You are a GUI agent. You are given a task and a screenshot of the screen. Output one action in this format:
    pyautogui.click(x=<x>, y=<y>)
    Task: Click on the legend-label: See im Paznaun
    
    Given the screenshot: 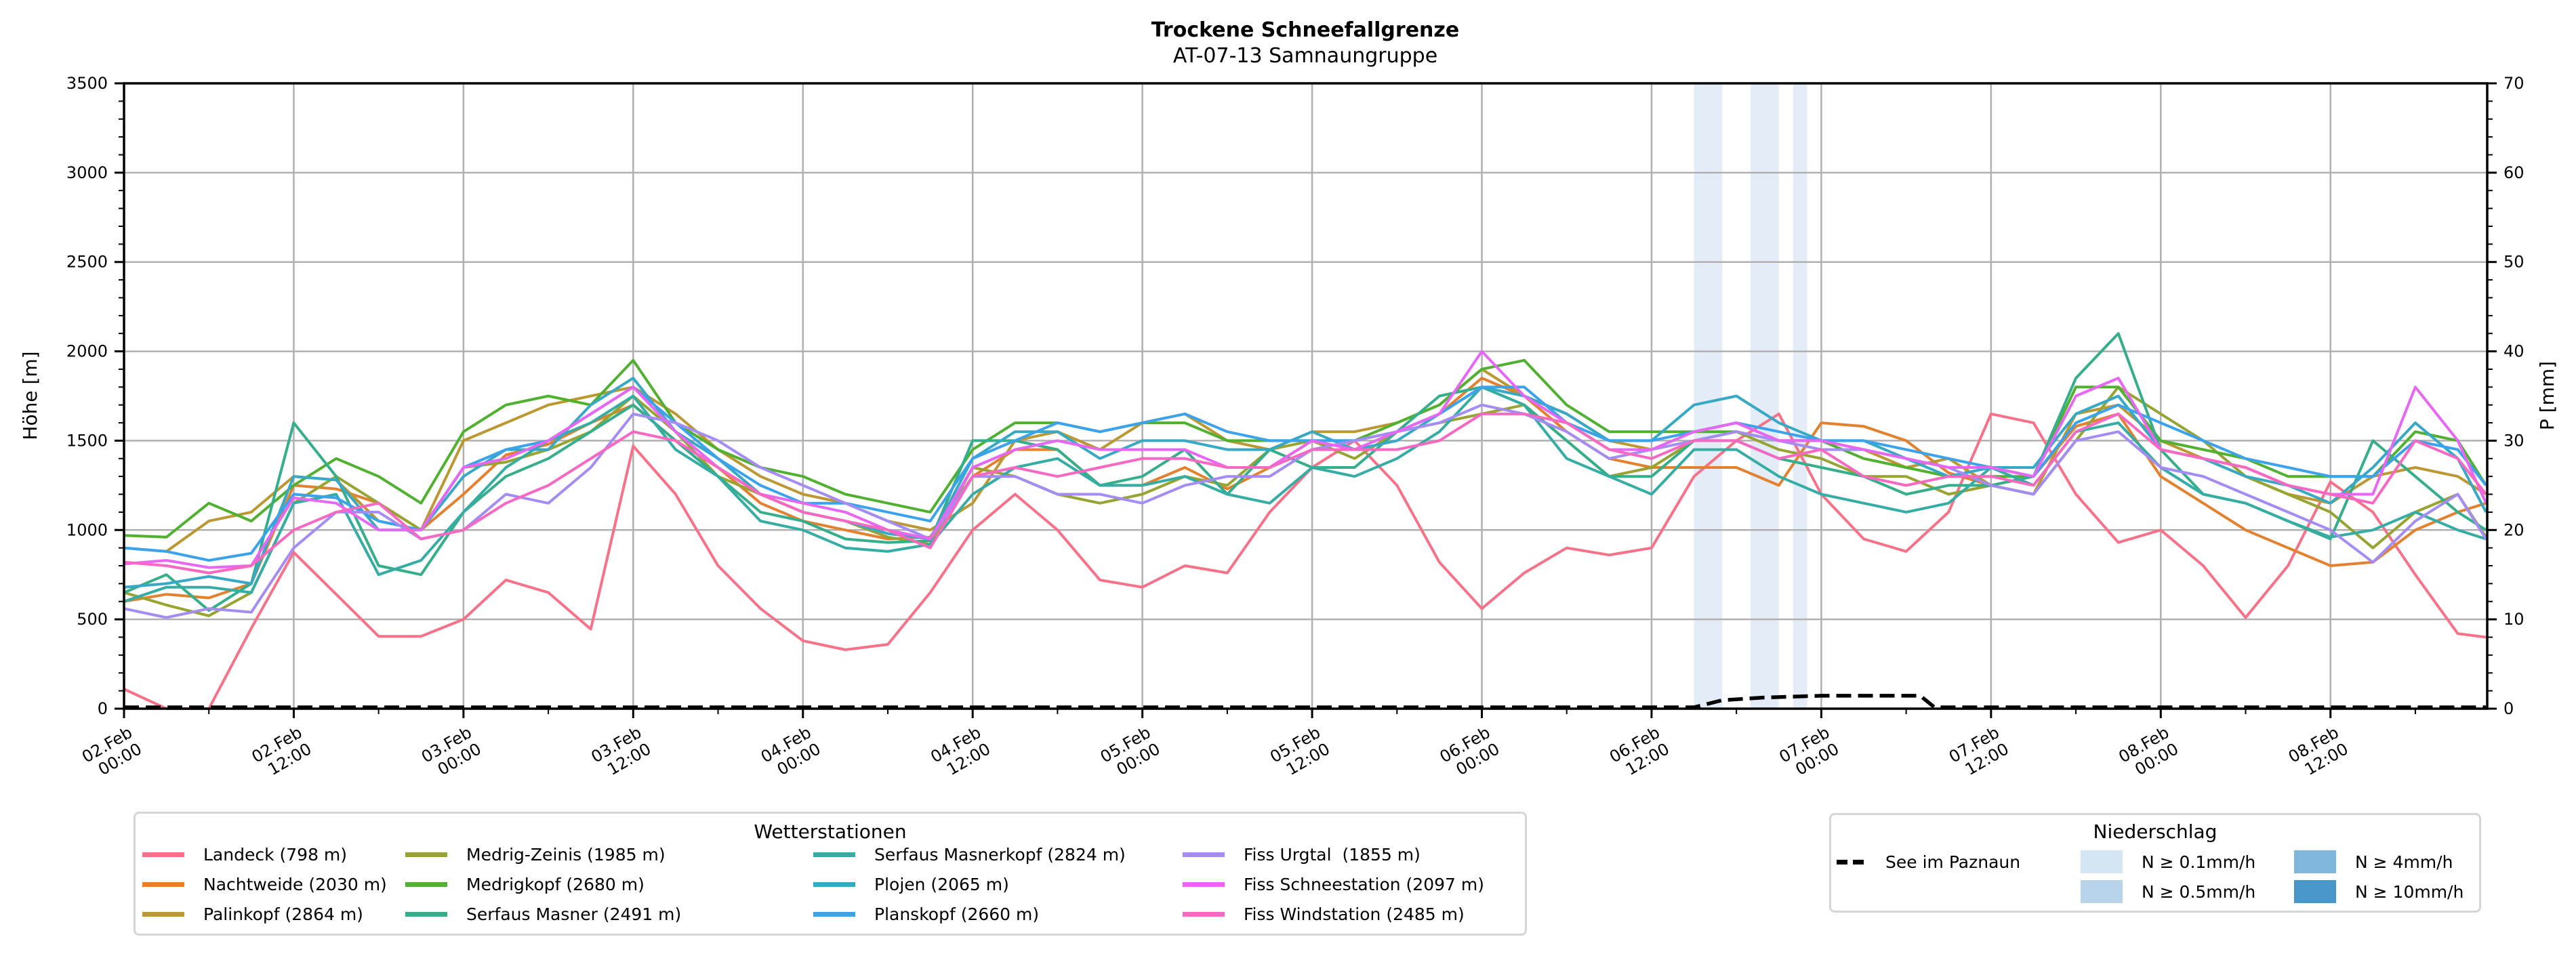 What is the action you would take?
    pyautogui.click(x=1953, y=862)
    